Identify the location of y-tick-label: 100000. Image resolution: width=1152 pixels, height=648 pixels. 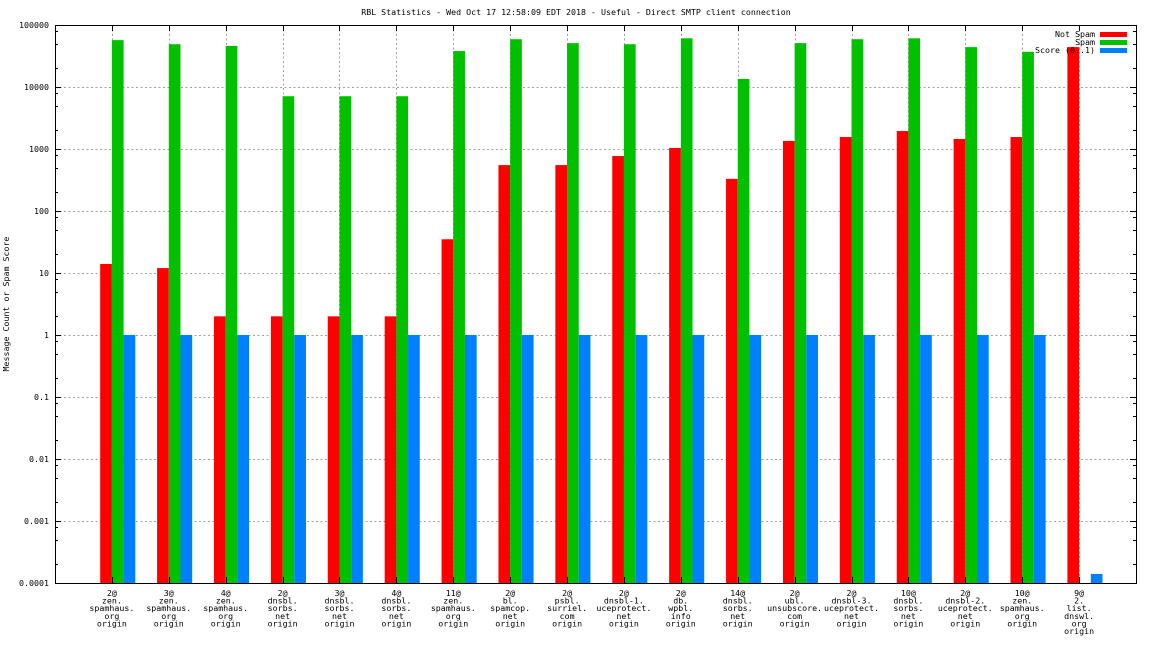
(34, 25).